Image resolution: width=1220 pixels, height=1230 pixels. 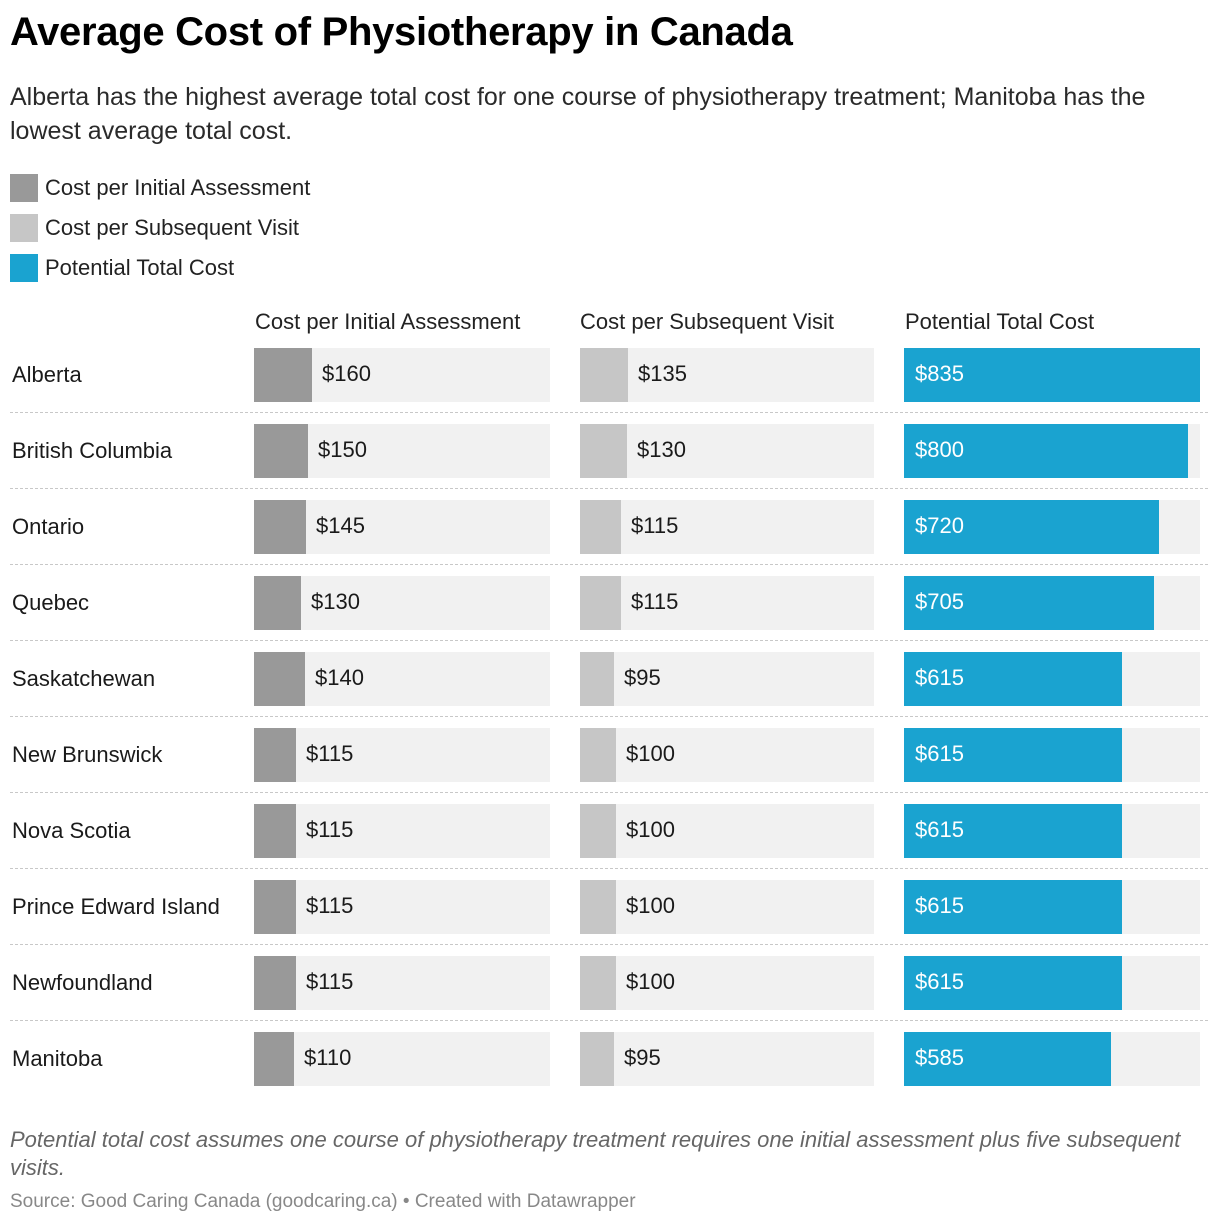 I want to click on legend-item-total: Potential Total Cost, so click(x=160, y=268).